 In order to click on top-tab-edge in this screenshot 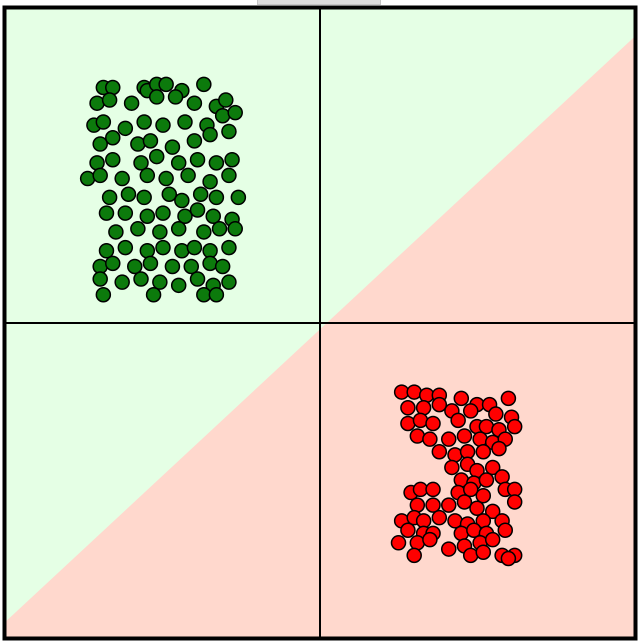, I will do `click(319, 2)`.